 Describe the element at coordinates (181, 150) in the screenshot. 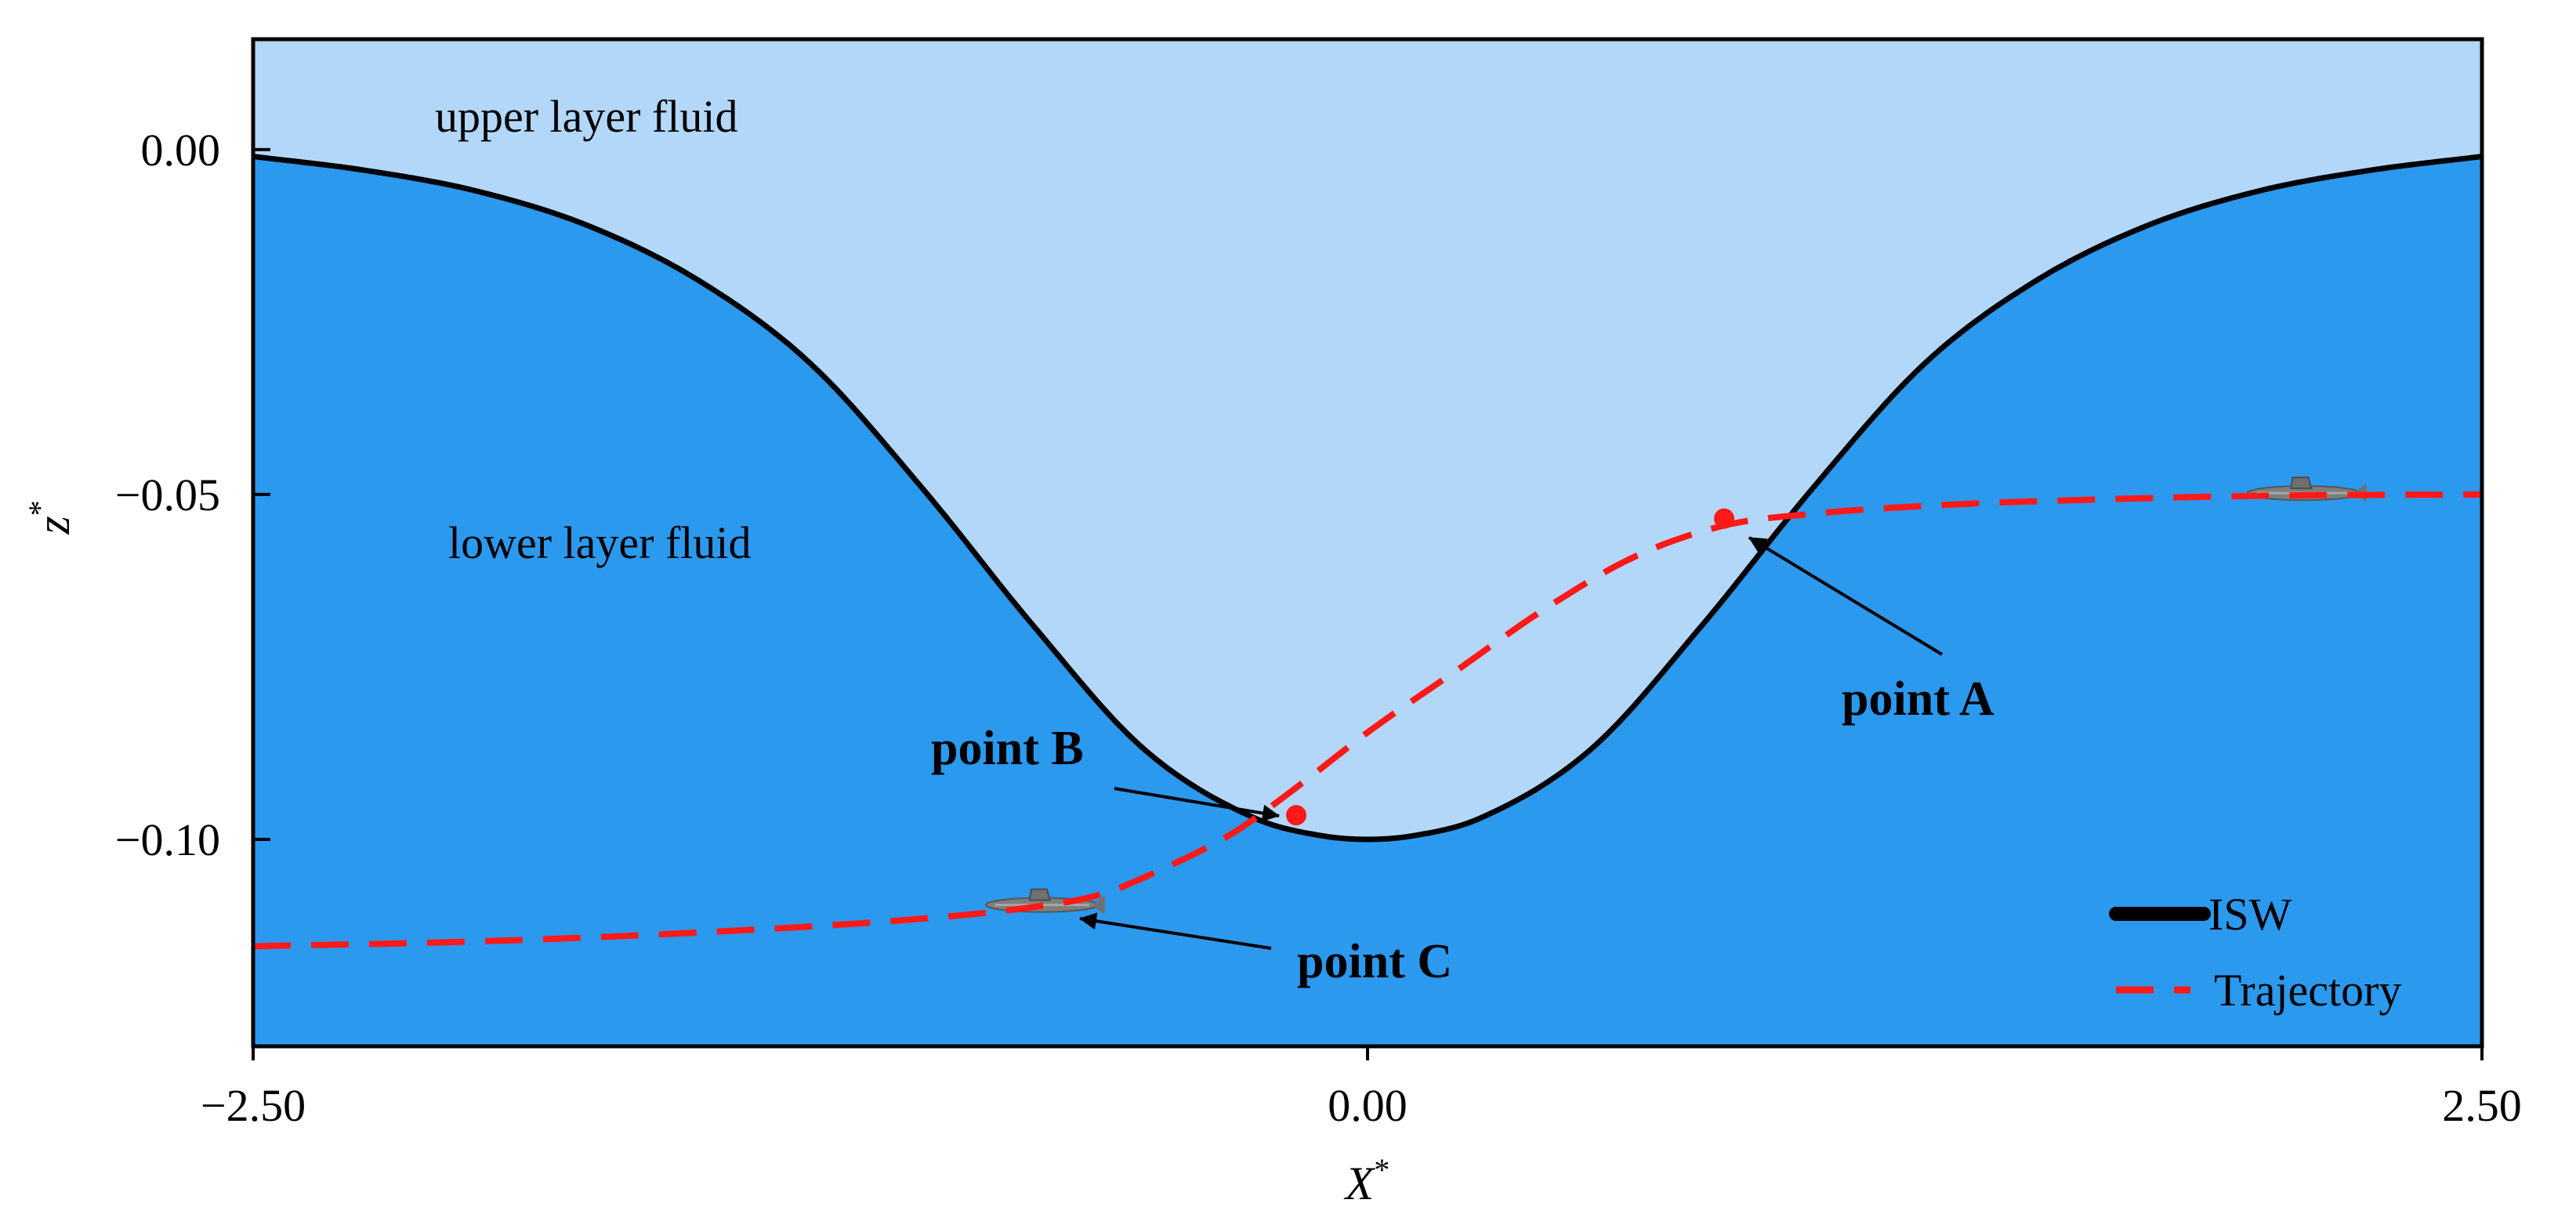

I see `y-tick-label: 0.00` at that location.